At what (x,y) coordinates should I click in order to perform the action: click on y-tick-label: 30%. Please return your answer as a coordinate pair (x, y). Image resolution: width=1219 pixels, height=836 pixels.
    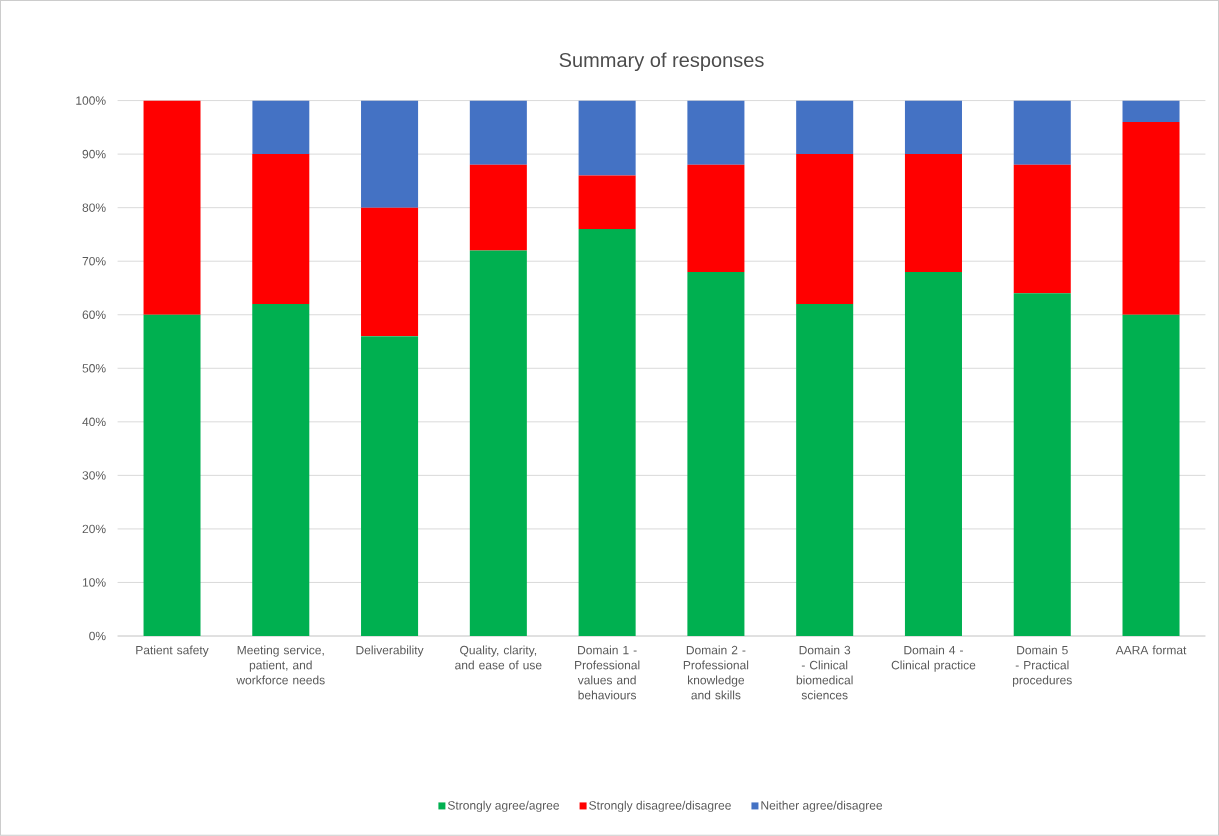
    Looking at the image, I should click on (94, 475).